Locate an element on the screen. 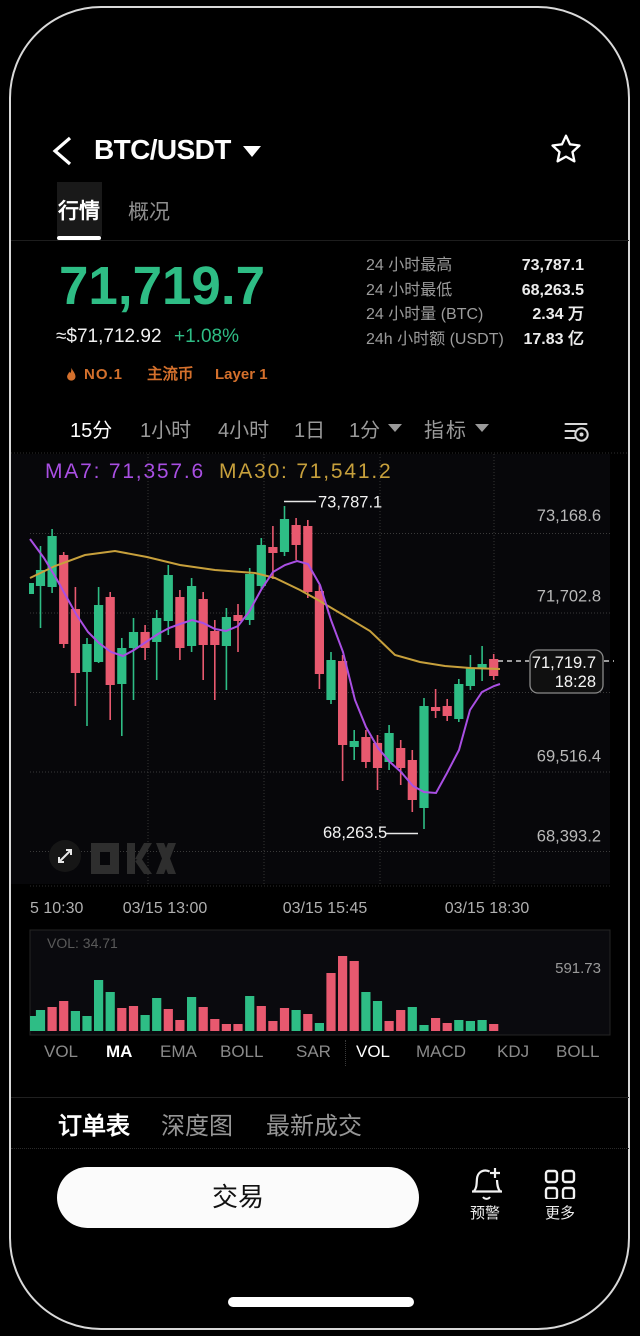 This screenshot has height=1336, width=640. svg-text: 03/15 15:45 is located at coordinates (325, 908).